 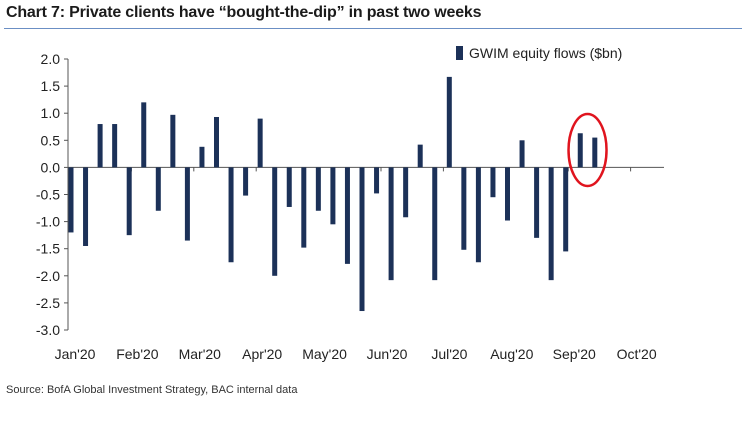 What do you see at coordinates (51, 86) in the screenshot?
I see `y-tick-label: 1.5` at bounding box center [51, 86].